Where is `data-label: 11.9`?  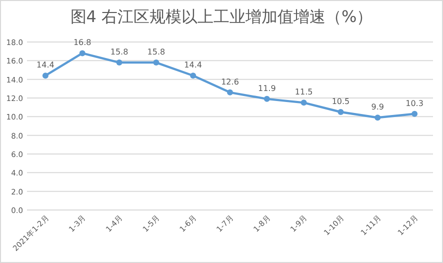 data-label: 11.9 is located at coordinates (267, 88).